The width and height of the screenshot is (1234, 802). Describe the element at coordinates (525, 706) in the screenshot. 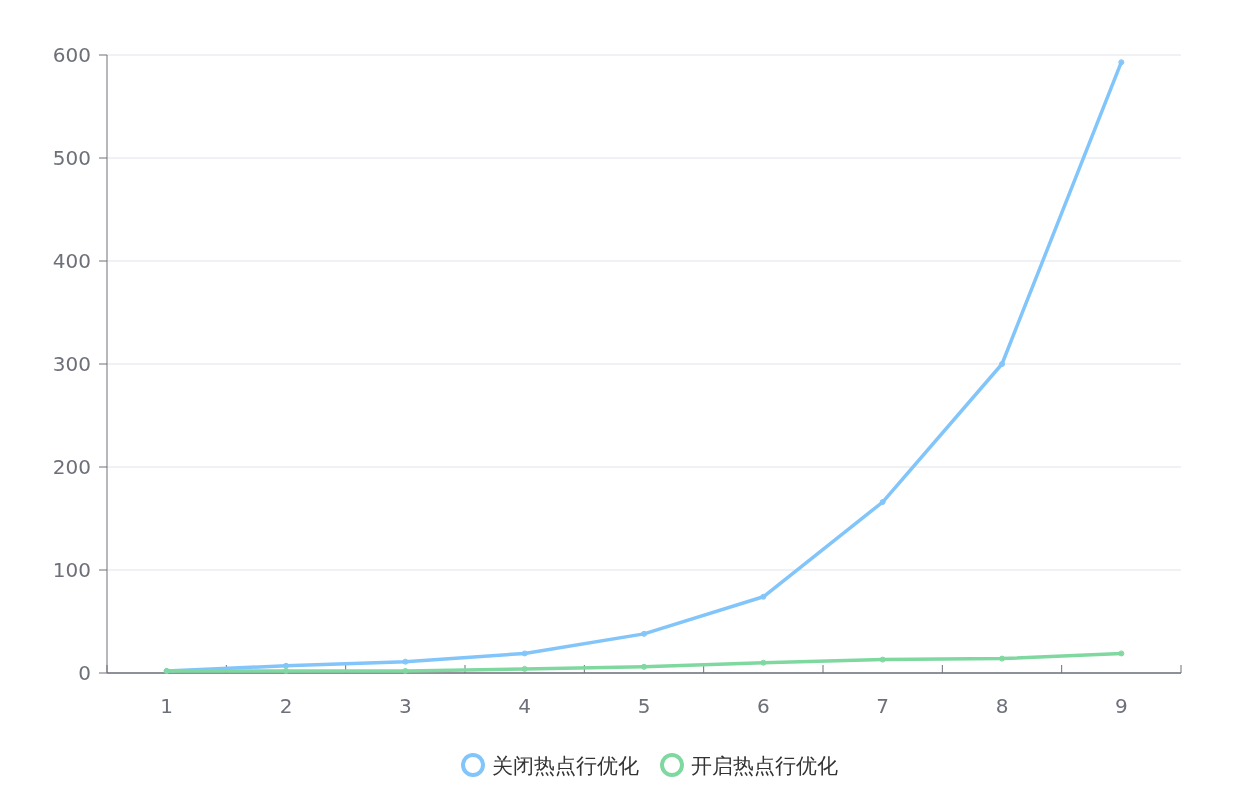

I see `x-tick-label: 4` at that location.